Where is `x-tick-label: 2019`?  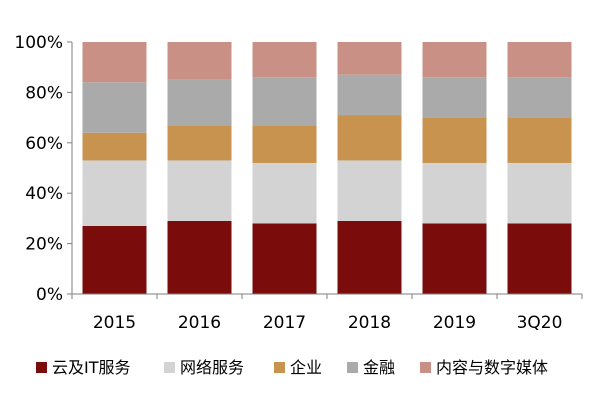
x-tick-label: 2019 is located at coordinates (454, 323).